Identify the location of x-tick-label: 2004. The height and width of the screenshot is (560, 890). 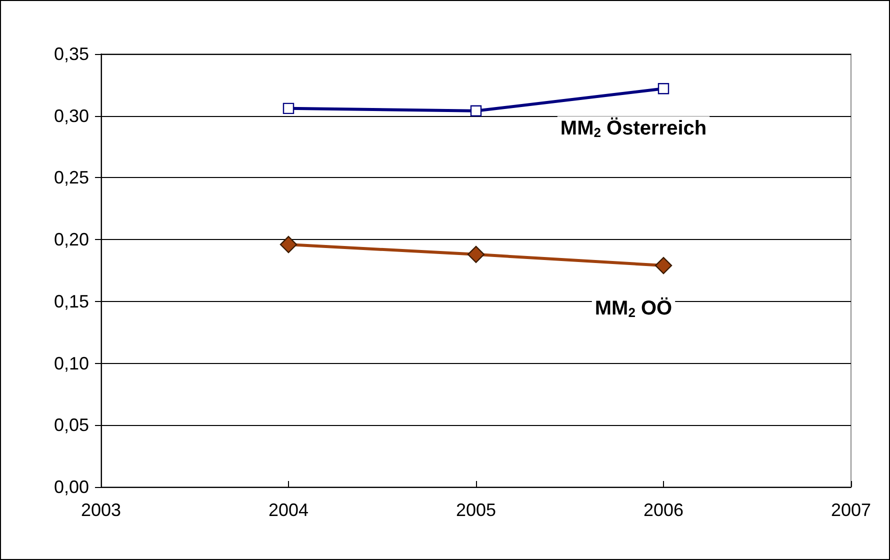
(288, 510).